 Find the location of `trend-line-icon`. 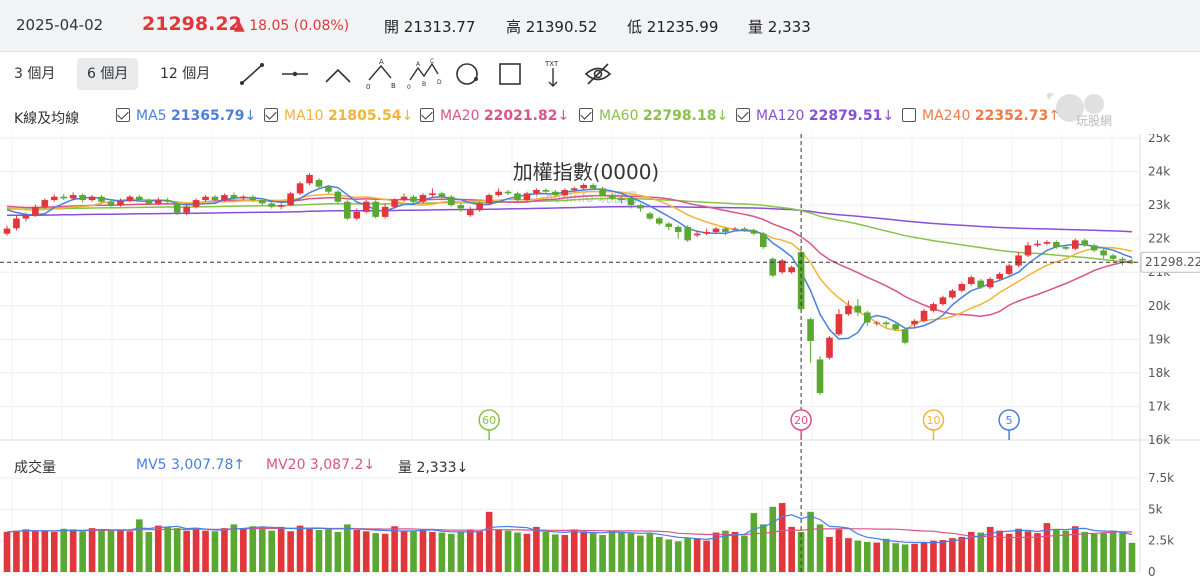

trend-line-icon is located at coordinates (252, 74).